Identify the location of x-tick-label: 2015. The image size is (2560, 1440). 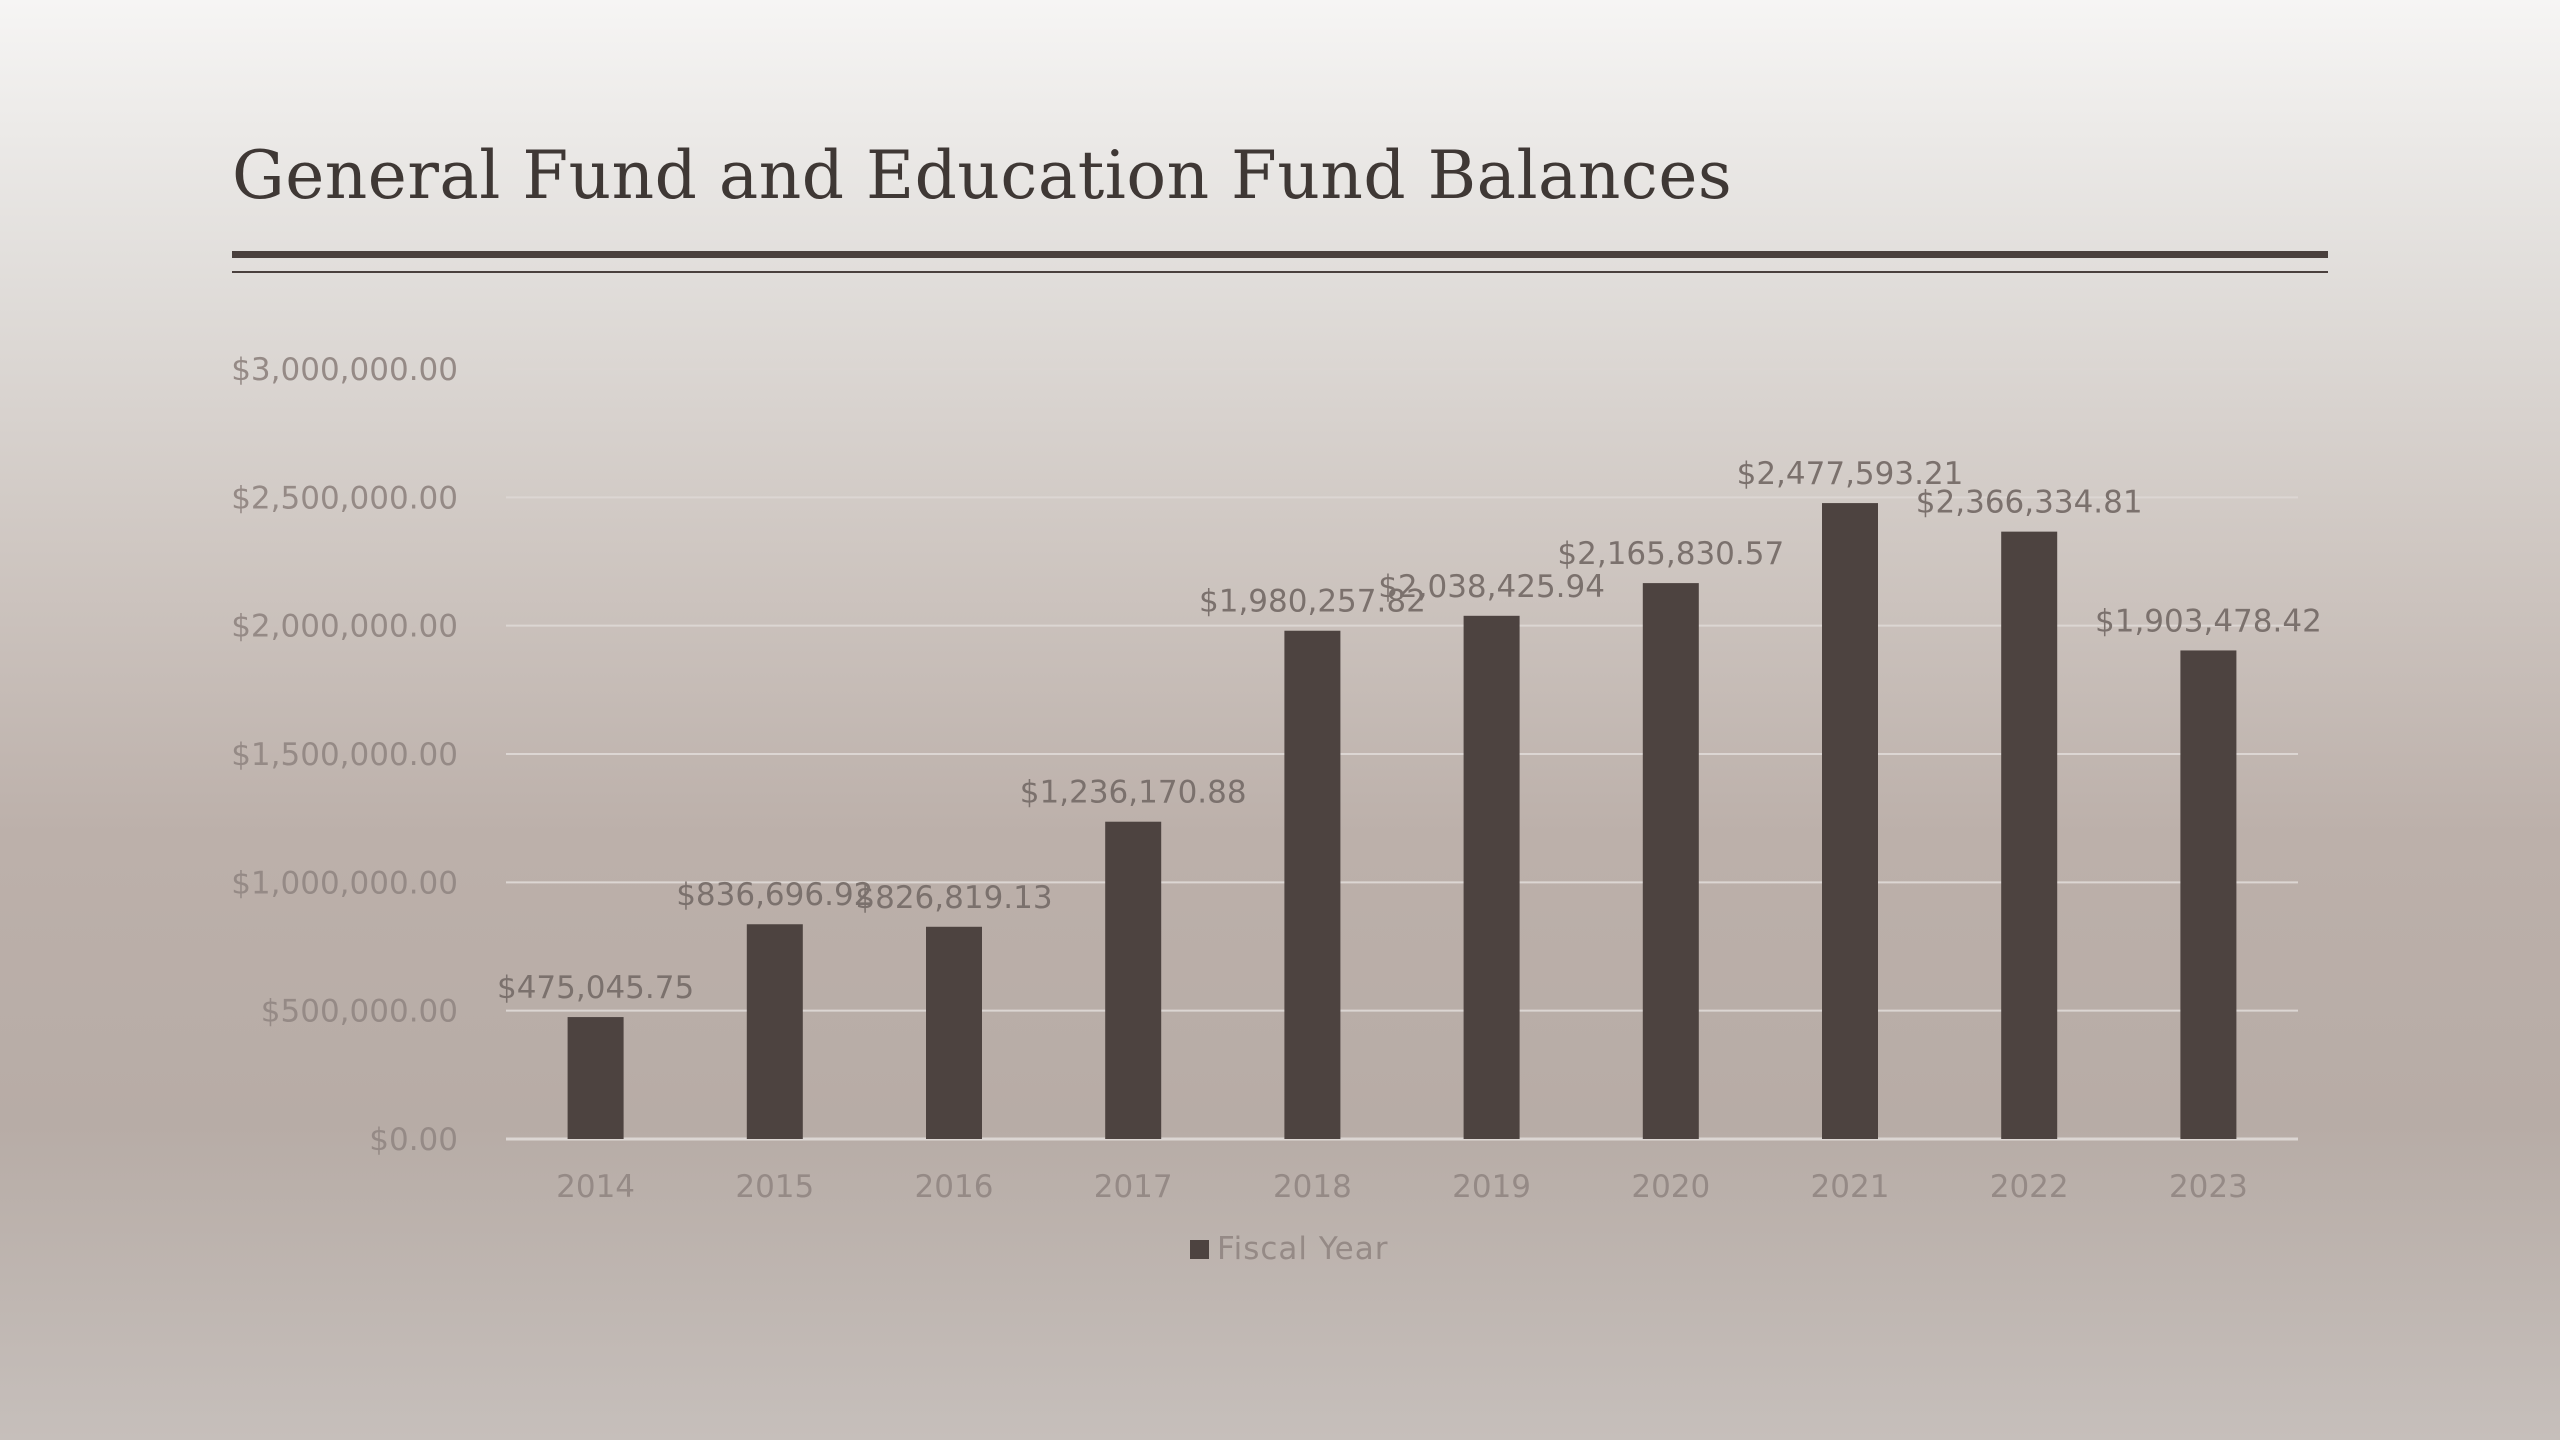
(774, 1187).